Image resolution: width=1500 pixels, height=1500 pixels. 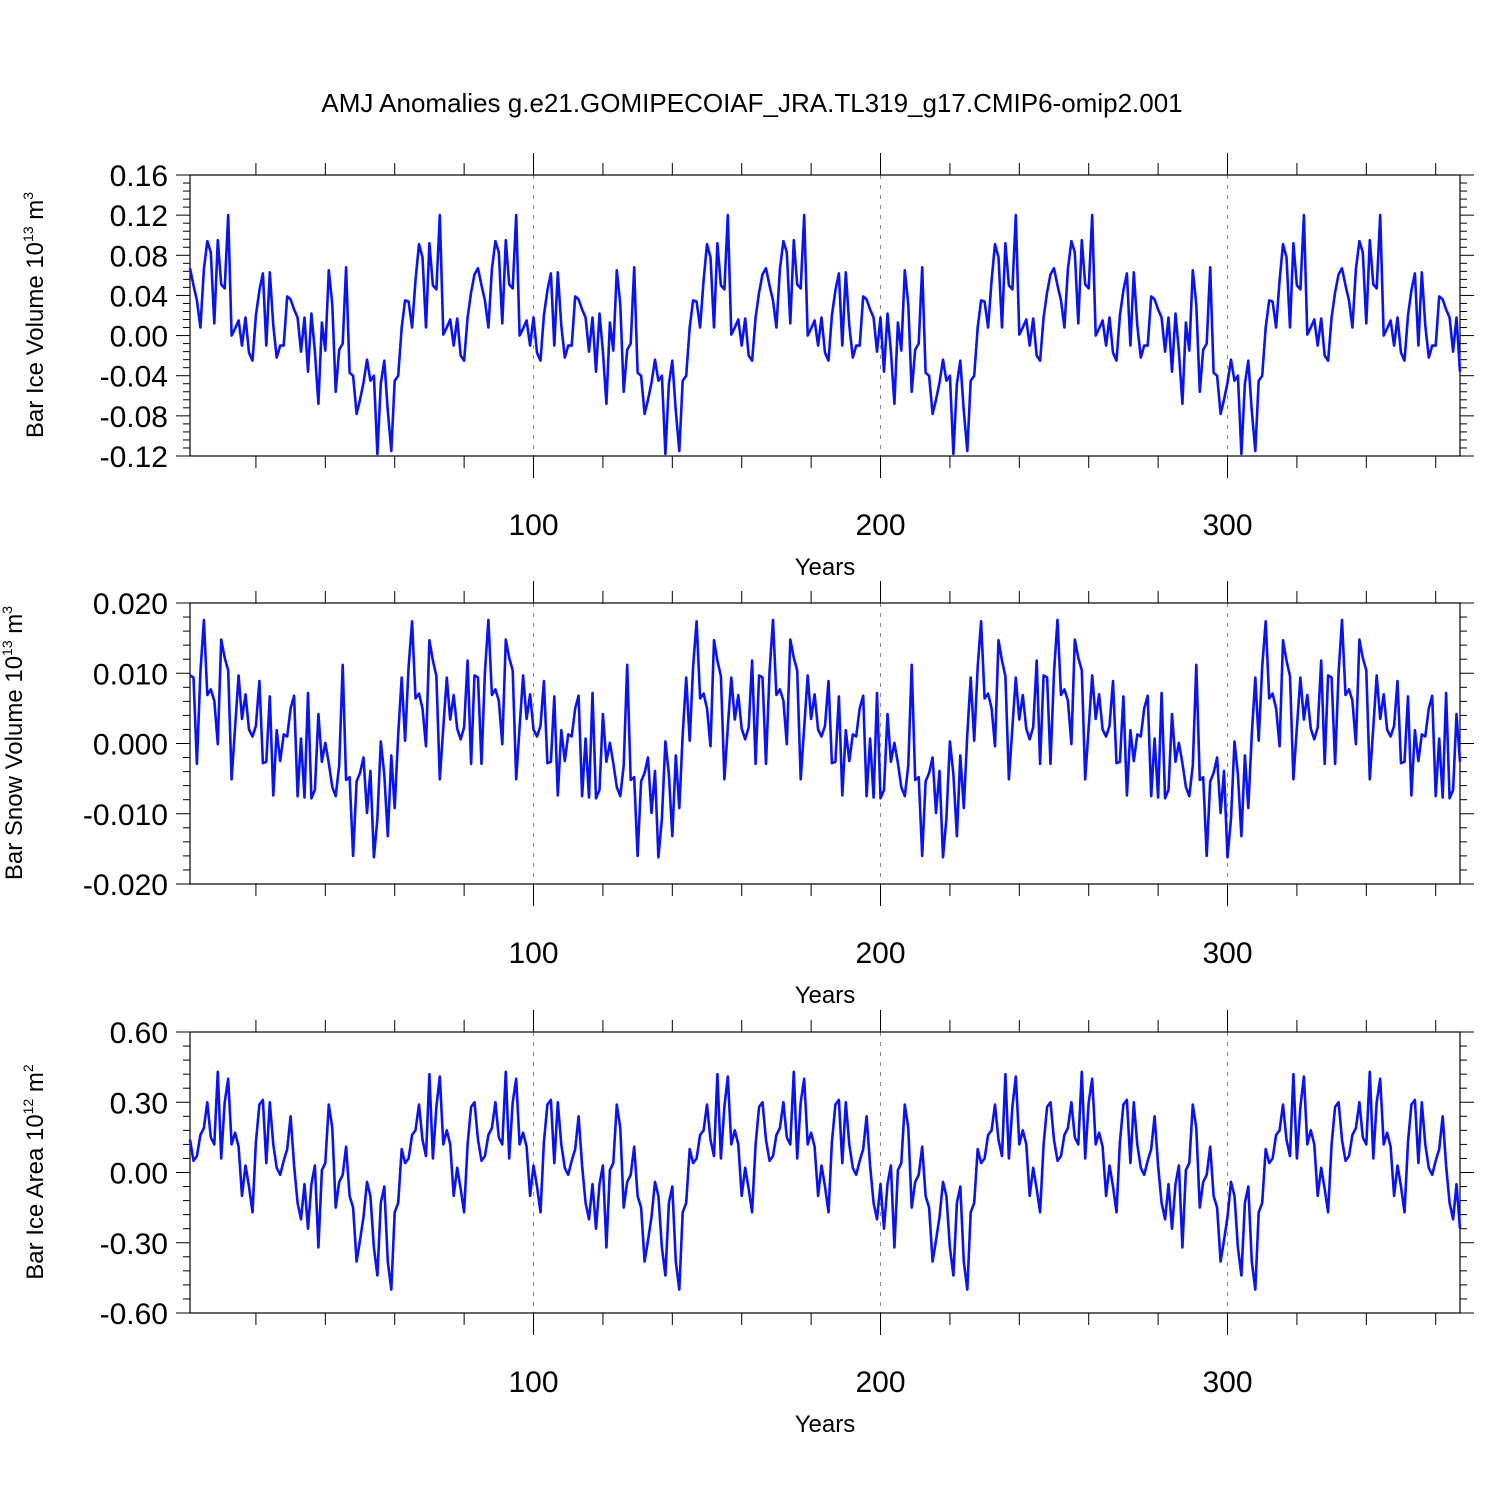 I want to click on y-tick-label: 0.12, so click(x=139, y=216).